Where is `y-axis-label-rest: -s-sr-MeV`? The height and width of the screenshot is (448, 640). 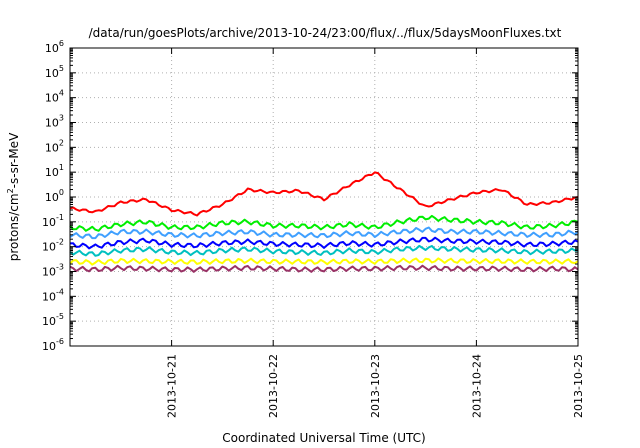
y-axis-label-rest: -s-sr-MeV is located at coordinates (14, 160).